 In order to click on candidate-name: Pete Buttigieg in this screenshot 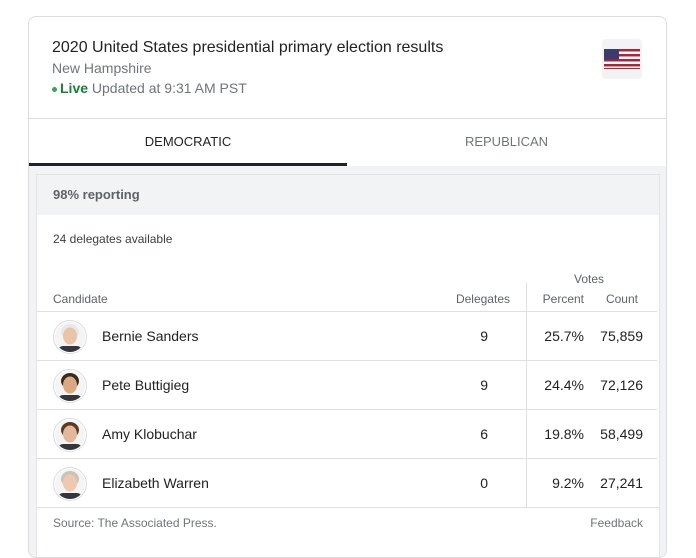, I will do `click(146, 385)`.